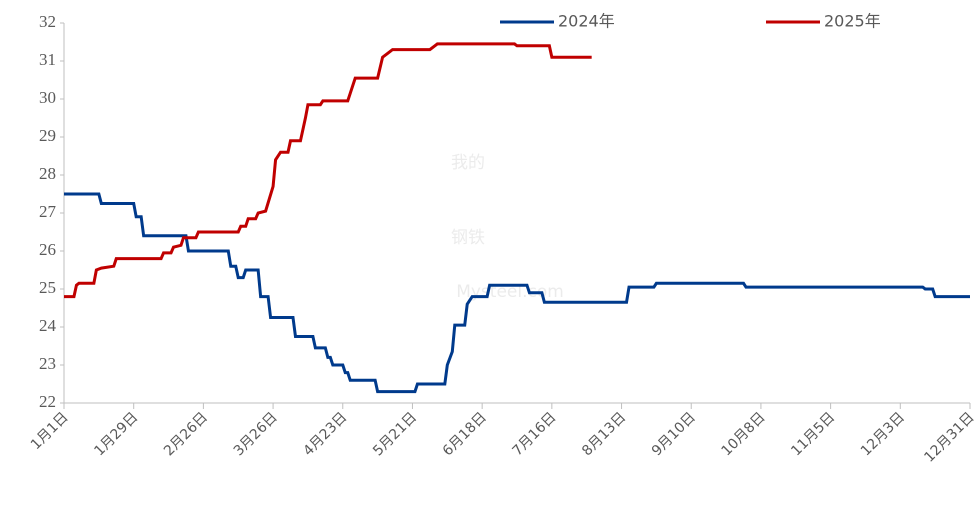  What do you see at coordinates (50, 431) in the screenshot?
I see `x-tick-label: 1月1日` at bounding box center [50, 431].